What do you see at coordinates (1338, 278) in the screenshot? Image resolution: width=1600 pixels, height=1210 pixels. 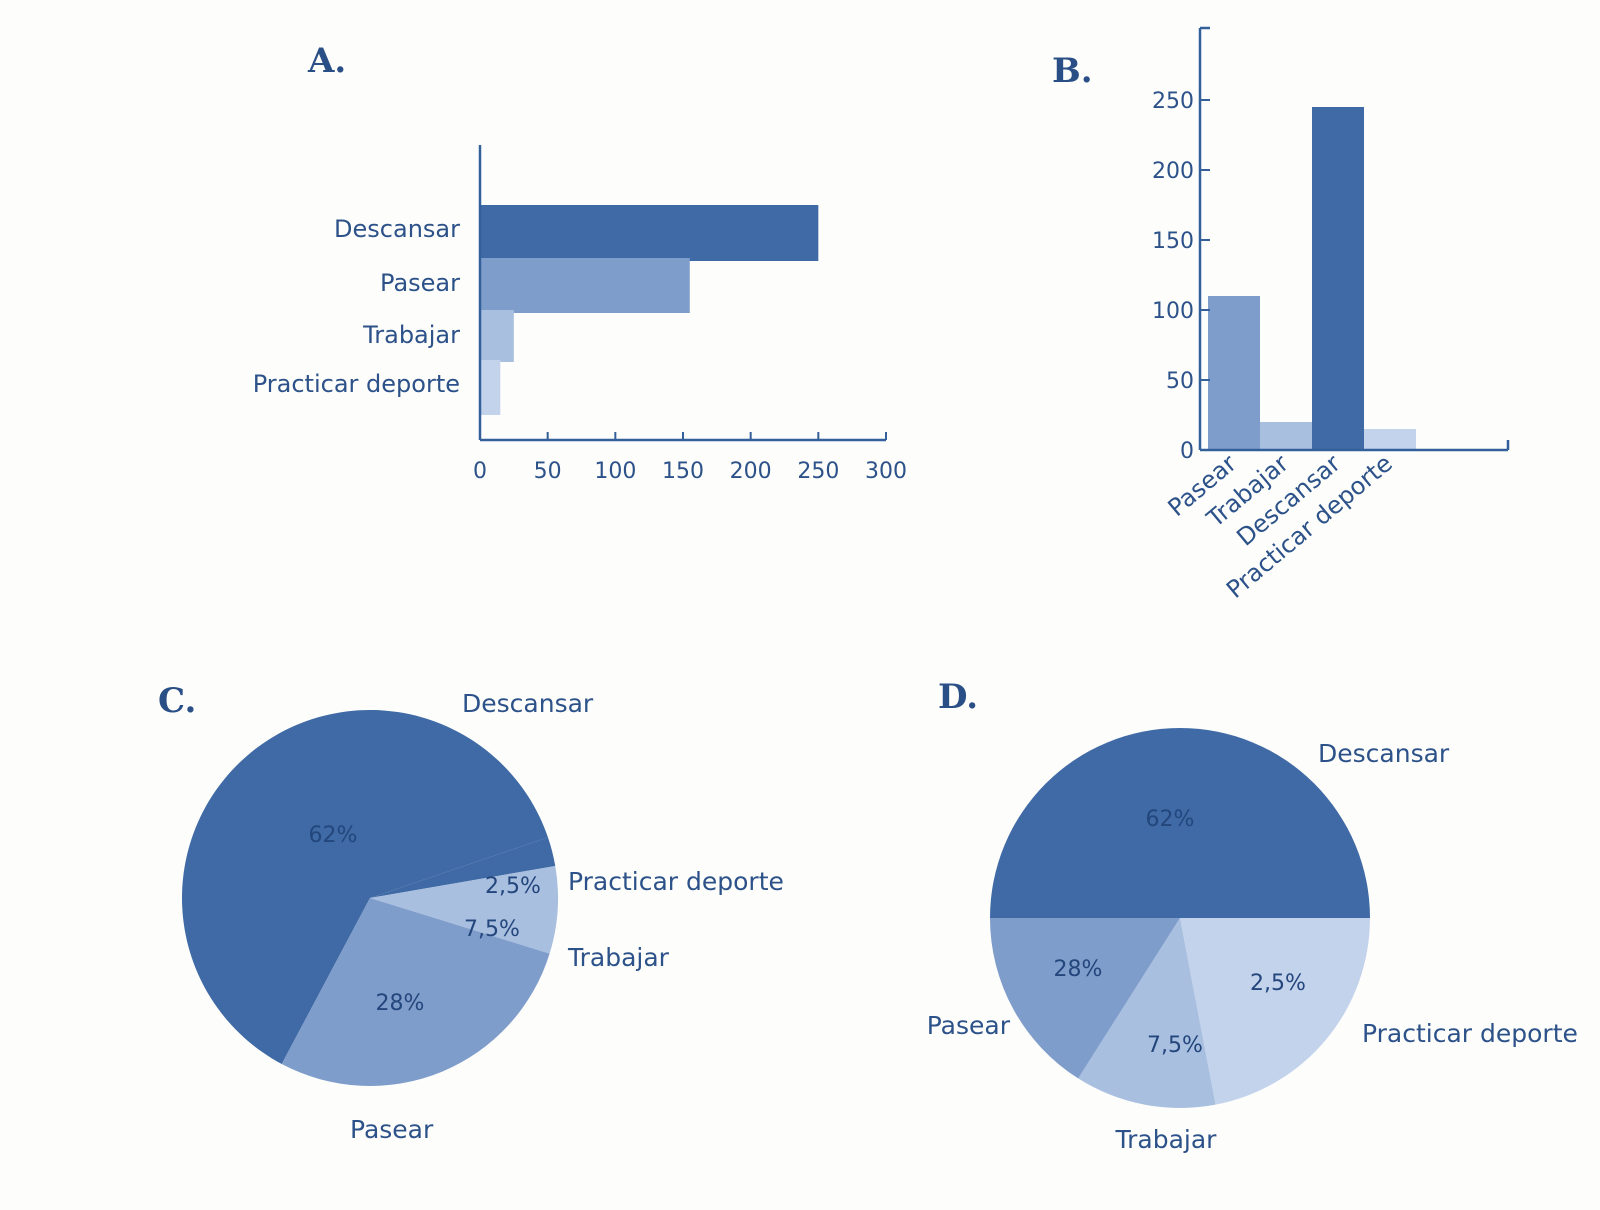 I see `bar-b-descansar` at bounding box center [1338, 278].